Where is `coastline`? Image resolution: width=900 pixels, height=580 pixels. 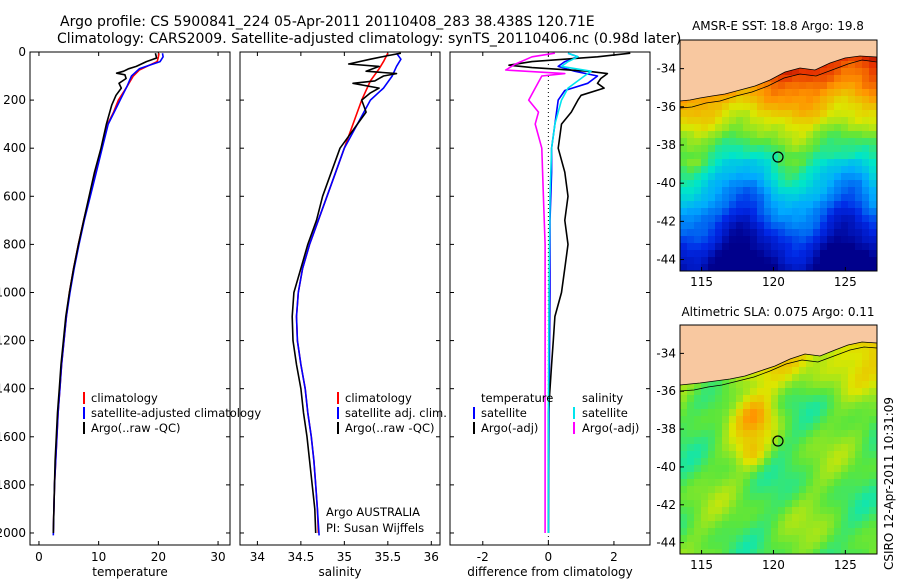 coastline is located at coordinates (778, 355).